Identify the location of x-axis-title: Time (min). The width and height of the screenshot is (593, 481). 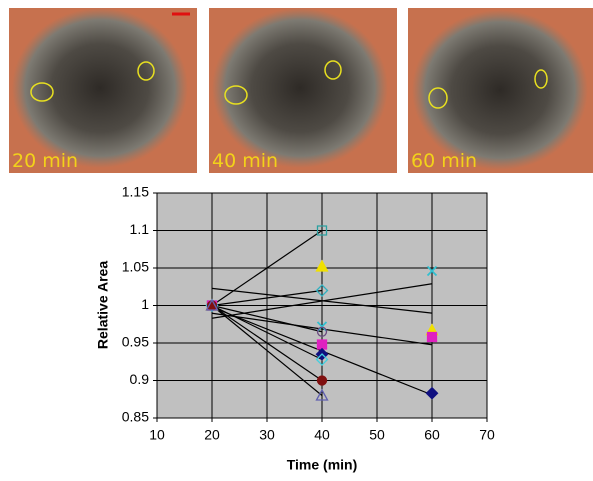
(322, 465).